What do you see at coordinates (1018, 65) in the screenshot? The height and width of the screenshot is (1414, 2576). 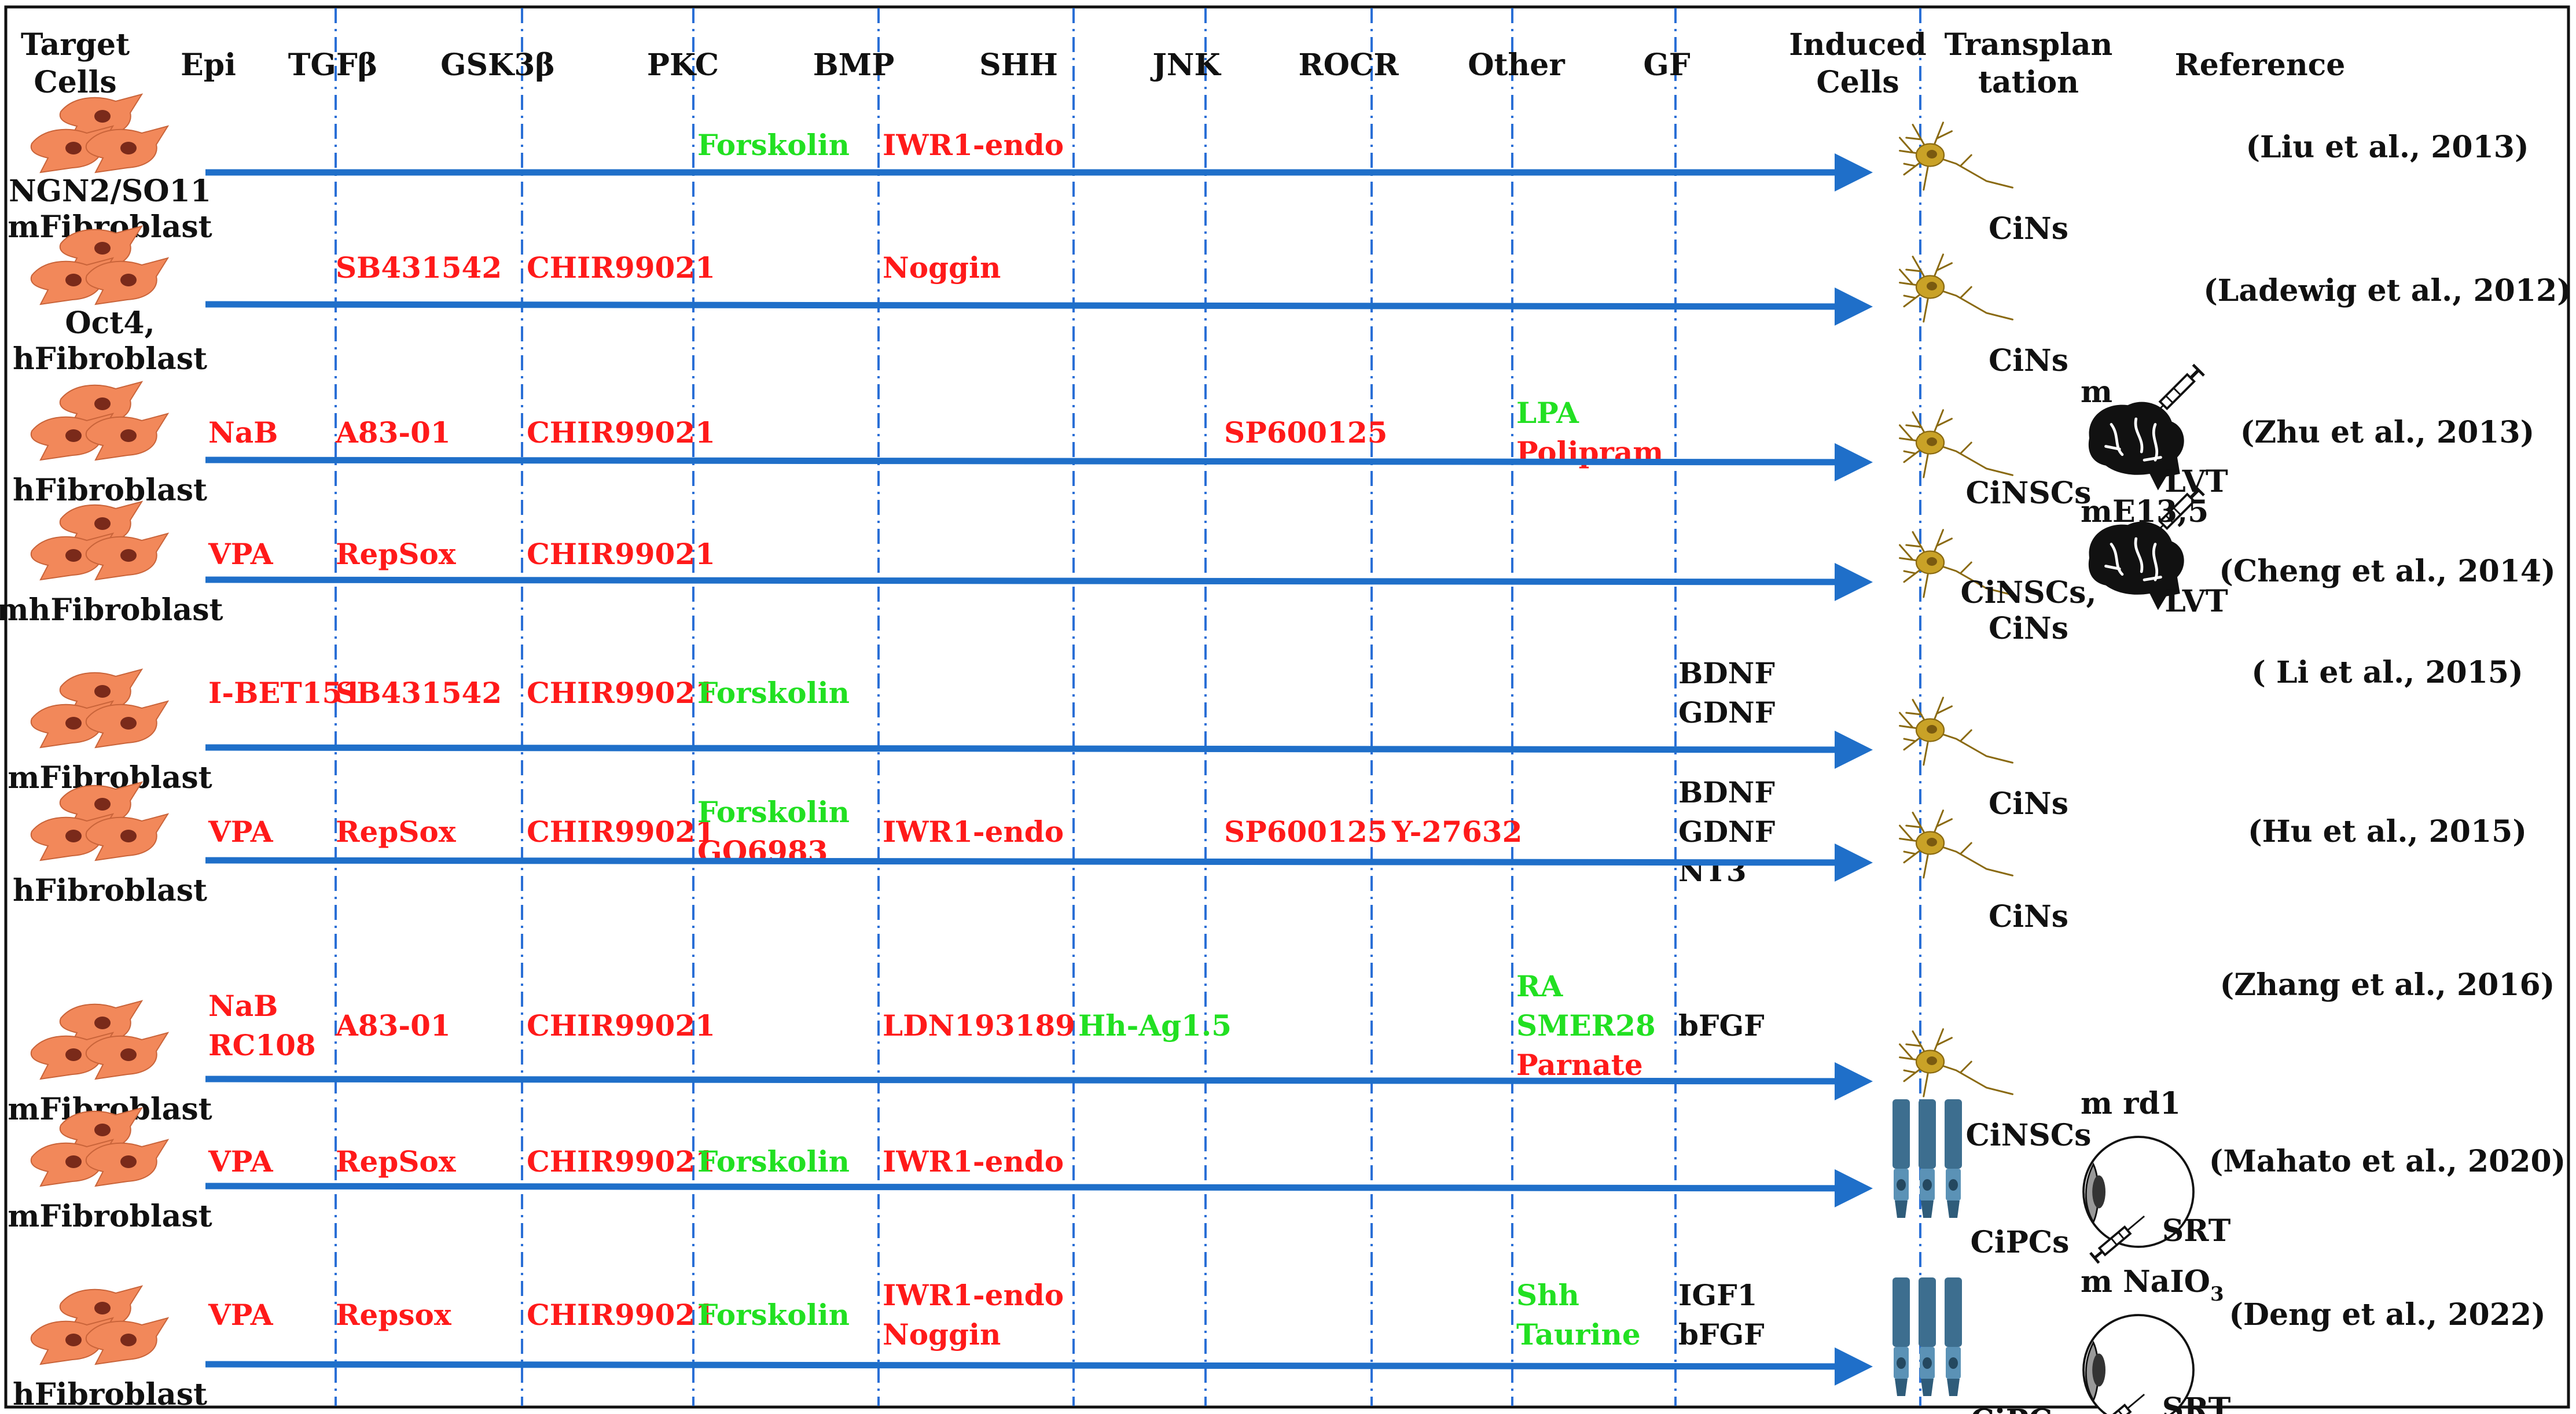 I see `header-shh: SHH` at bounding box center [1018, 65].